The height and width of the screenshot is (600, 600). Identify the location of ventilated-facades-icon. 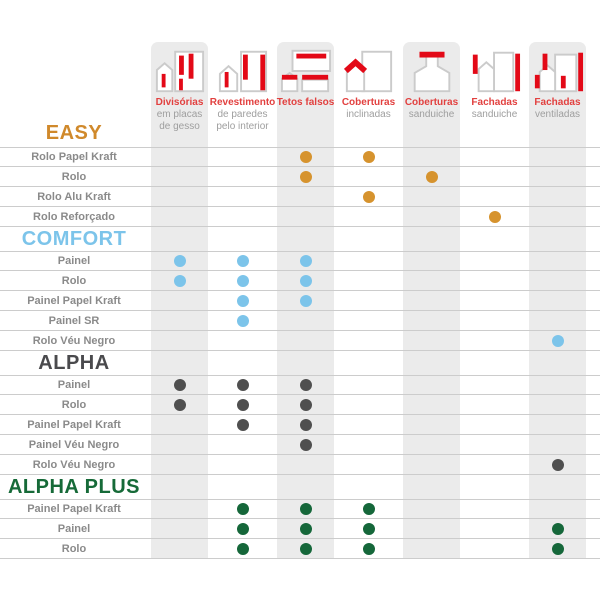
(558, 72).